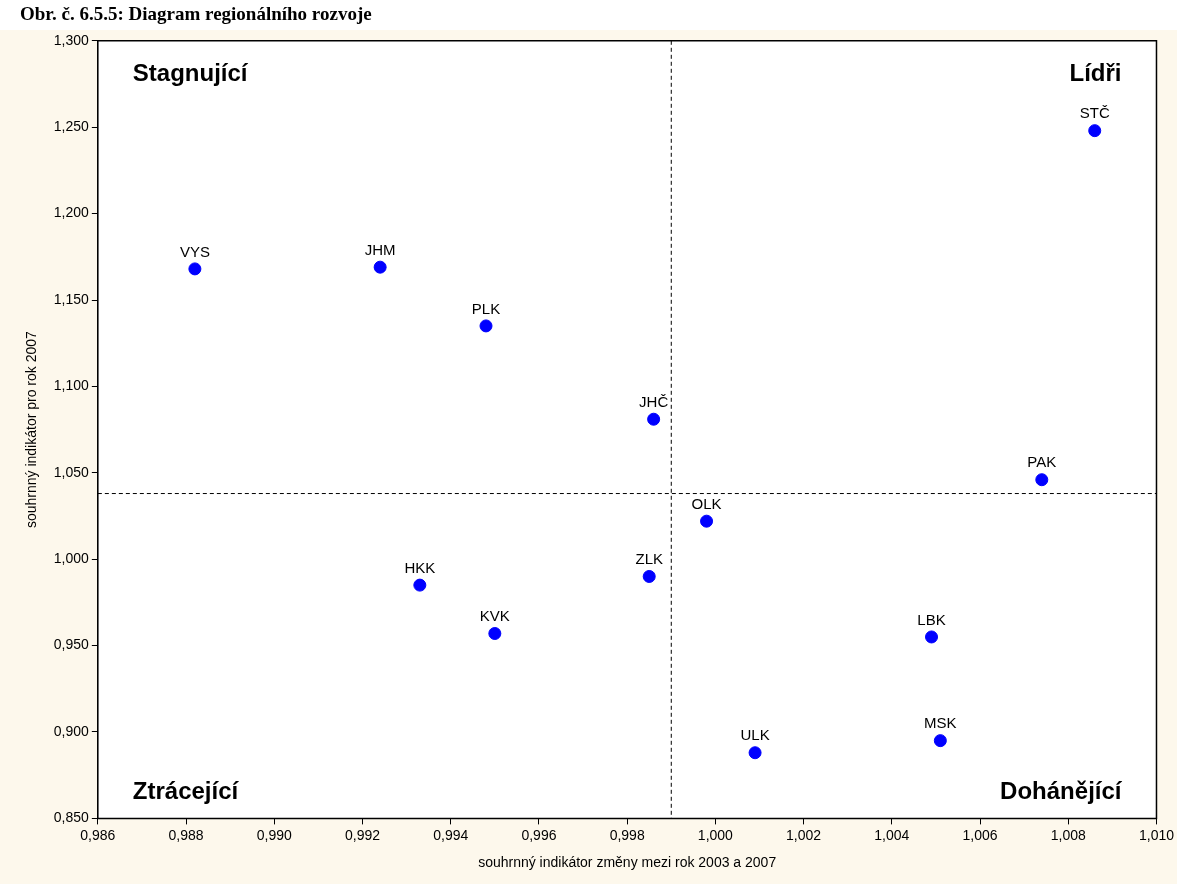  What do you see at coordinates (186, 834) in the screenshot?
I see `x-tick-label: 0,988` at bounding box center [186, 834].